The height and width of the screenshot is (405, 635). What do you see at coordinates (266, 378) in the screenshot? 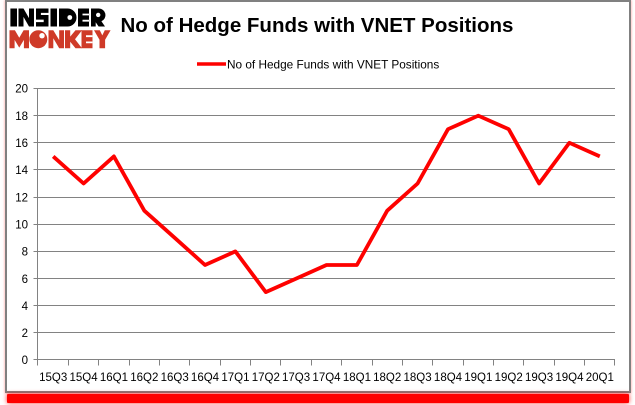
I see `svg-text: 17Q2` at bounding box center [266, 378].